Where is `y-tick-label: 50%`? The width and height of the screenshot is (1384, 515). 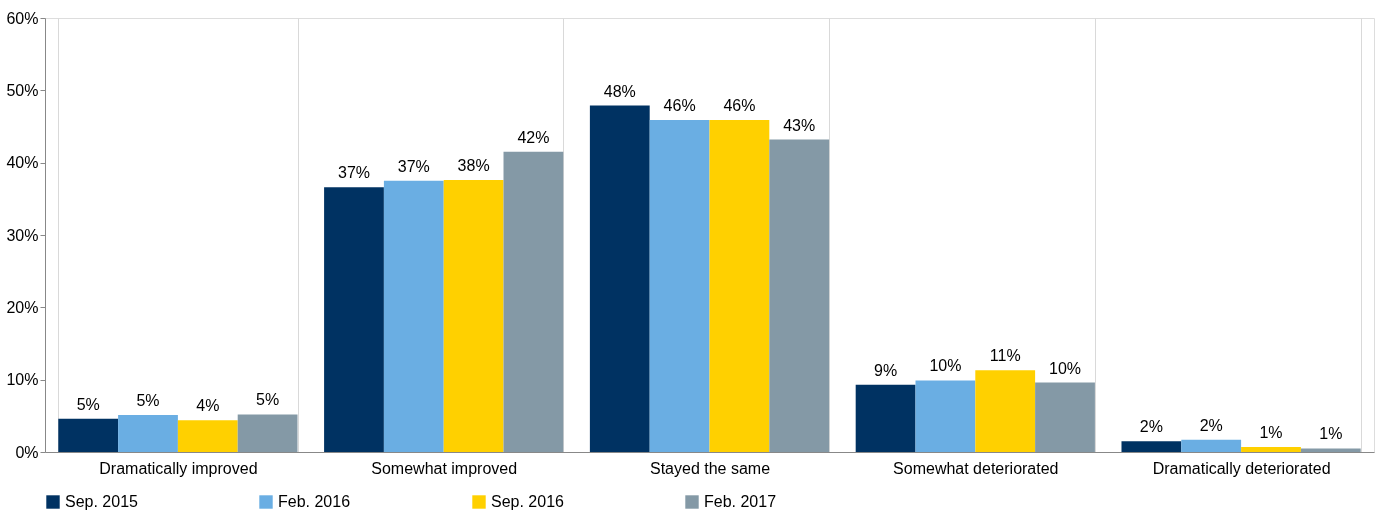
y-tick-label: 50% is located at coordinates (22, 90).